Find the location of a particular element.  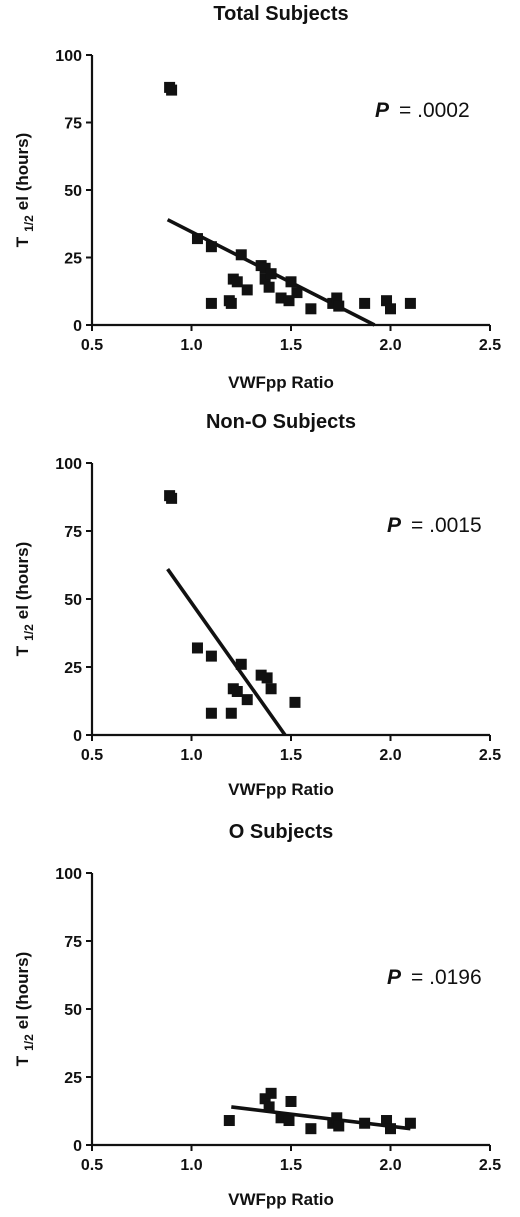

chart-title: Non-O Subjects is located at coordinates (281, 422).